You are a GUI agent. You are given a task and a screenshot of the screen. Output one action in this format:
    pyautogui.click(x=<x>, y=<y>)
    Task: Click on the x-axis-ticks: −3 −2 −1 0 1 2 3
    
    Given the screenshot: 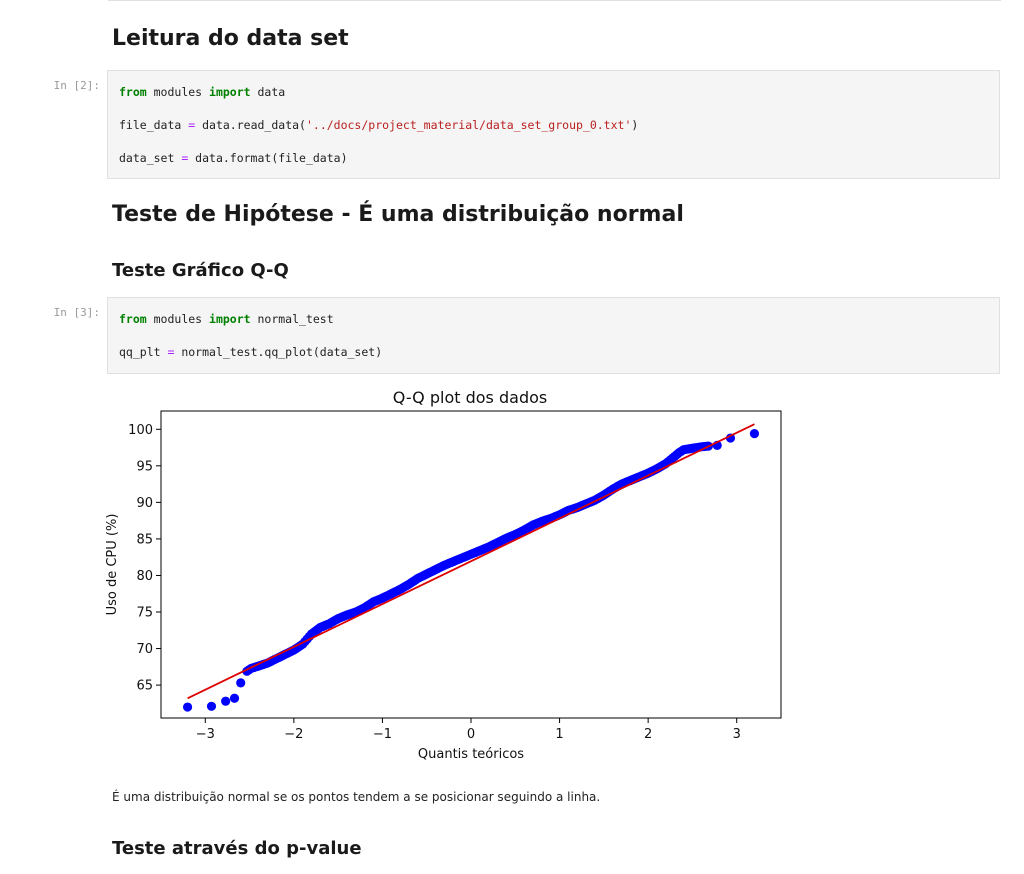 What is the action you would take?
    pyautogui.click(x=468, y=730)
    